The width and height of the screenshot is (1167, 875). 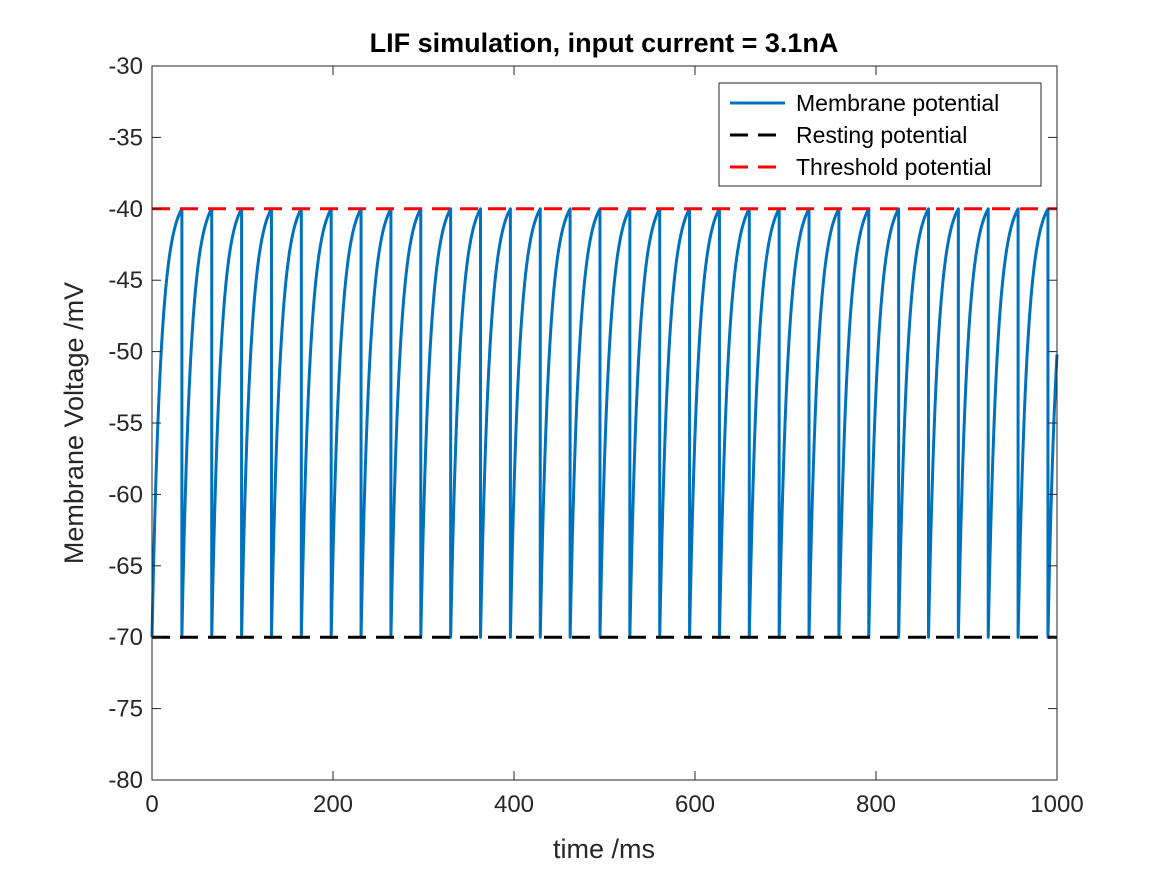 What do you see at coordinates (695, 804) in the screenshot?
I see `x-tick-label: 600` at bounding box center [695, 804].